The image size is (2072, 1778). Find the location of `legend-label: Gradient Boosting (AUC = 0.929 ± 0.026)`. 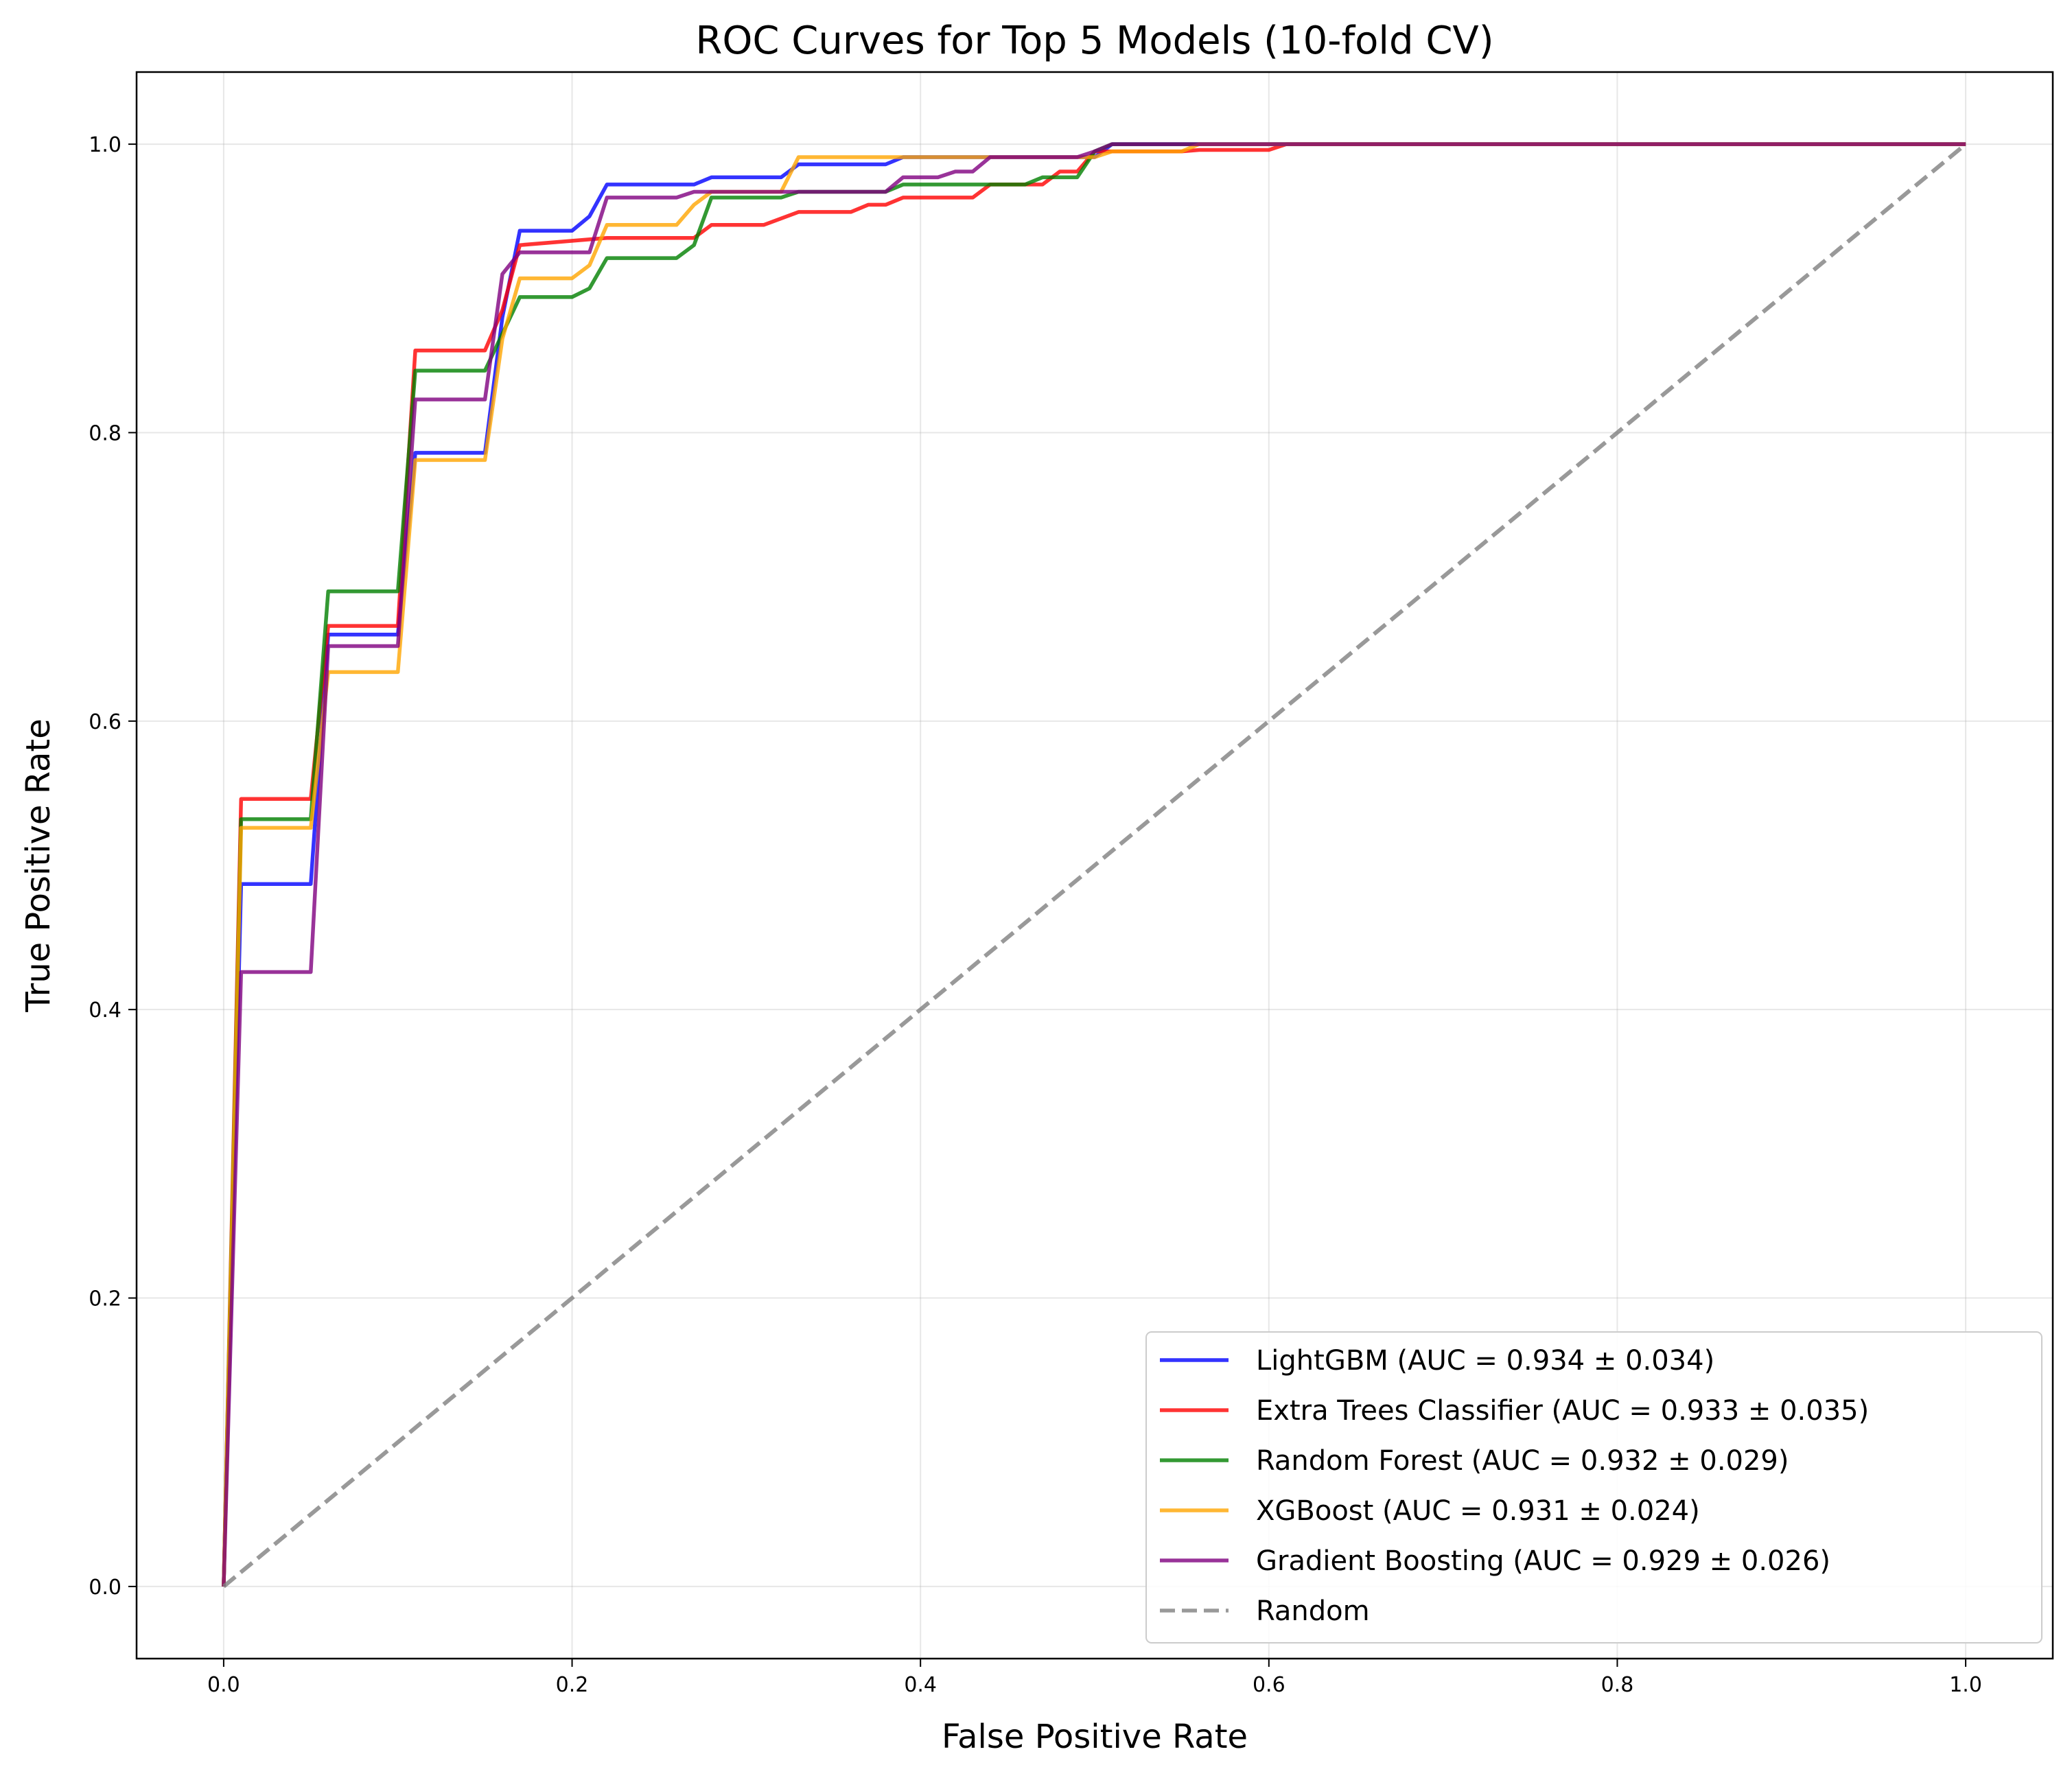

legend-label: Gradient Boosting (AUC = 0.929 ± 0.026) is located at coordinates (1543, 1561).